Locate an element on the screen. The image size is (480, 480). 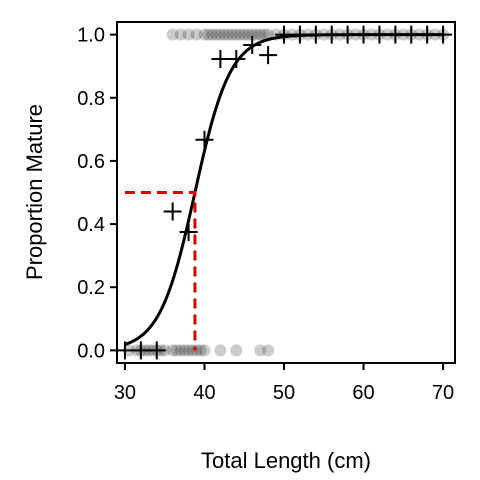
x-axis-title: Total Length (cm) is located at coordinates (286, 460).